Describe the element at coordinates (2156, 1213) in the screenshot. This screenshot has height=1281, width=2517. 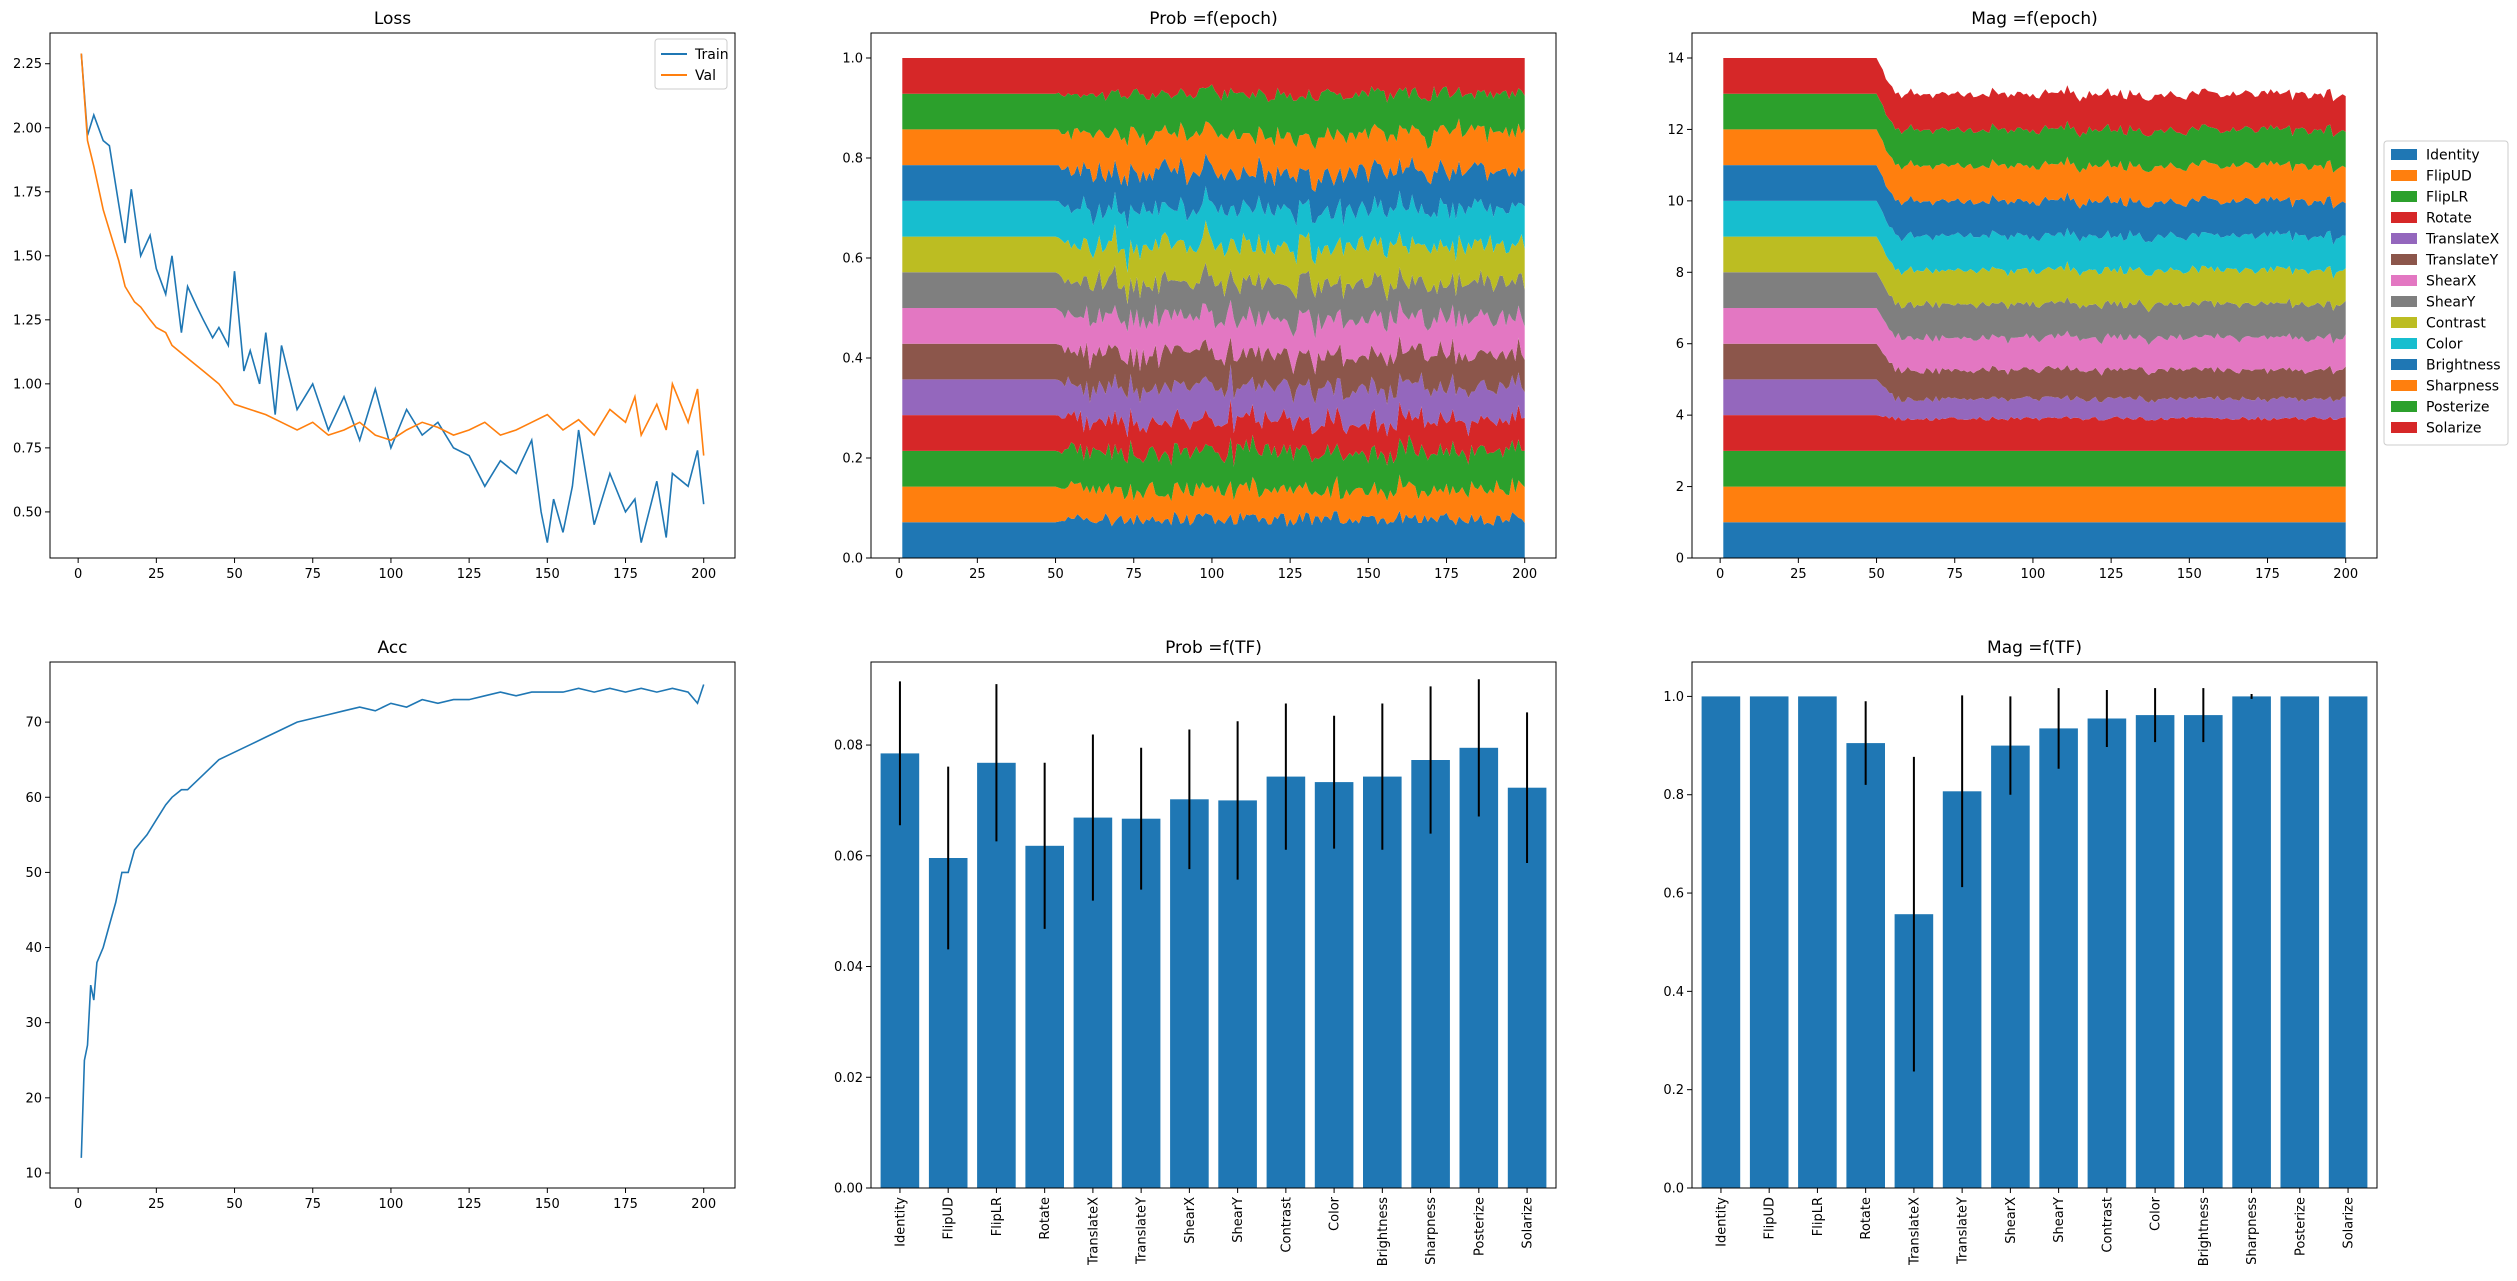
I see `mag_tf-xtick-label: Color` at that location.